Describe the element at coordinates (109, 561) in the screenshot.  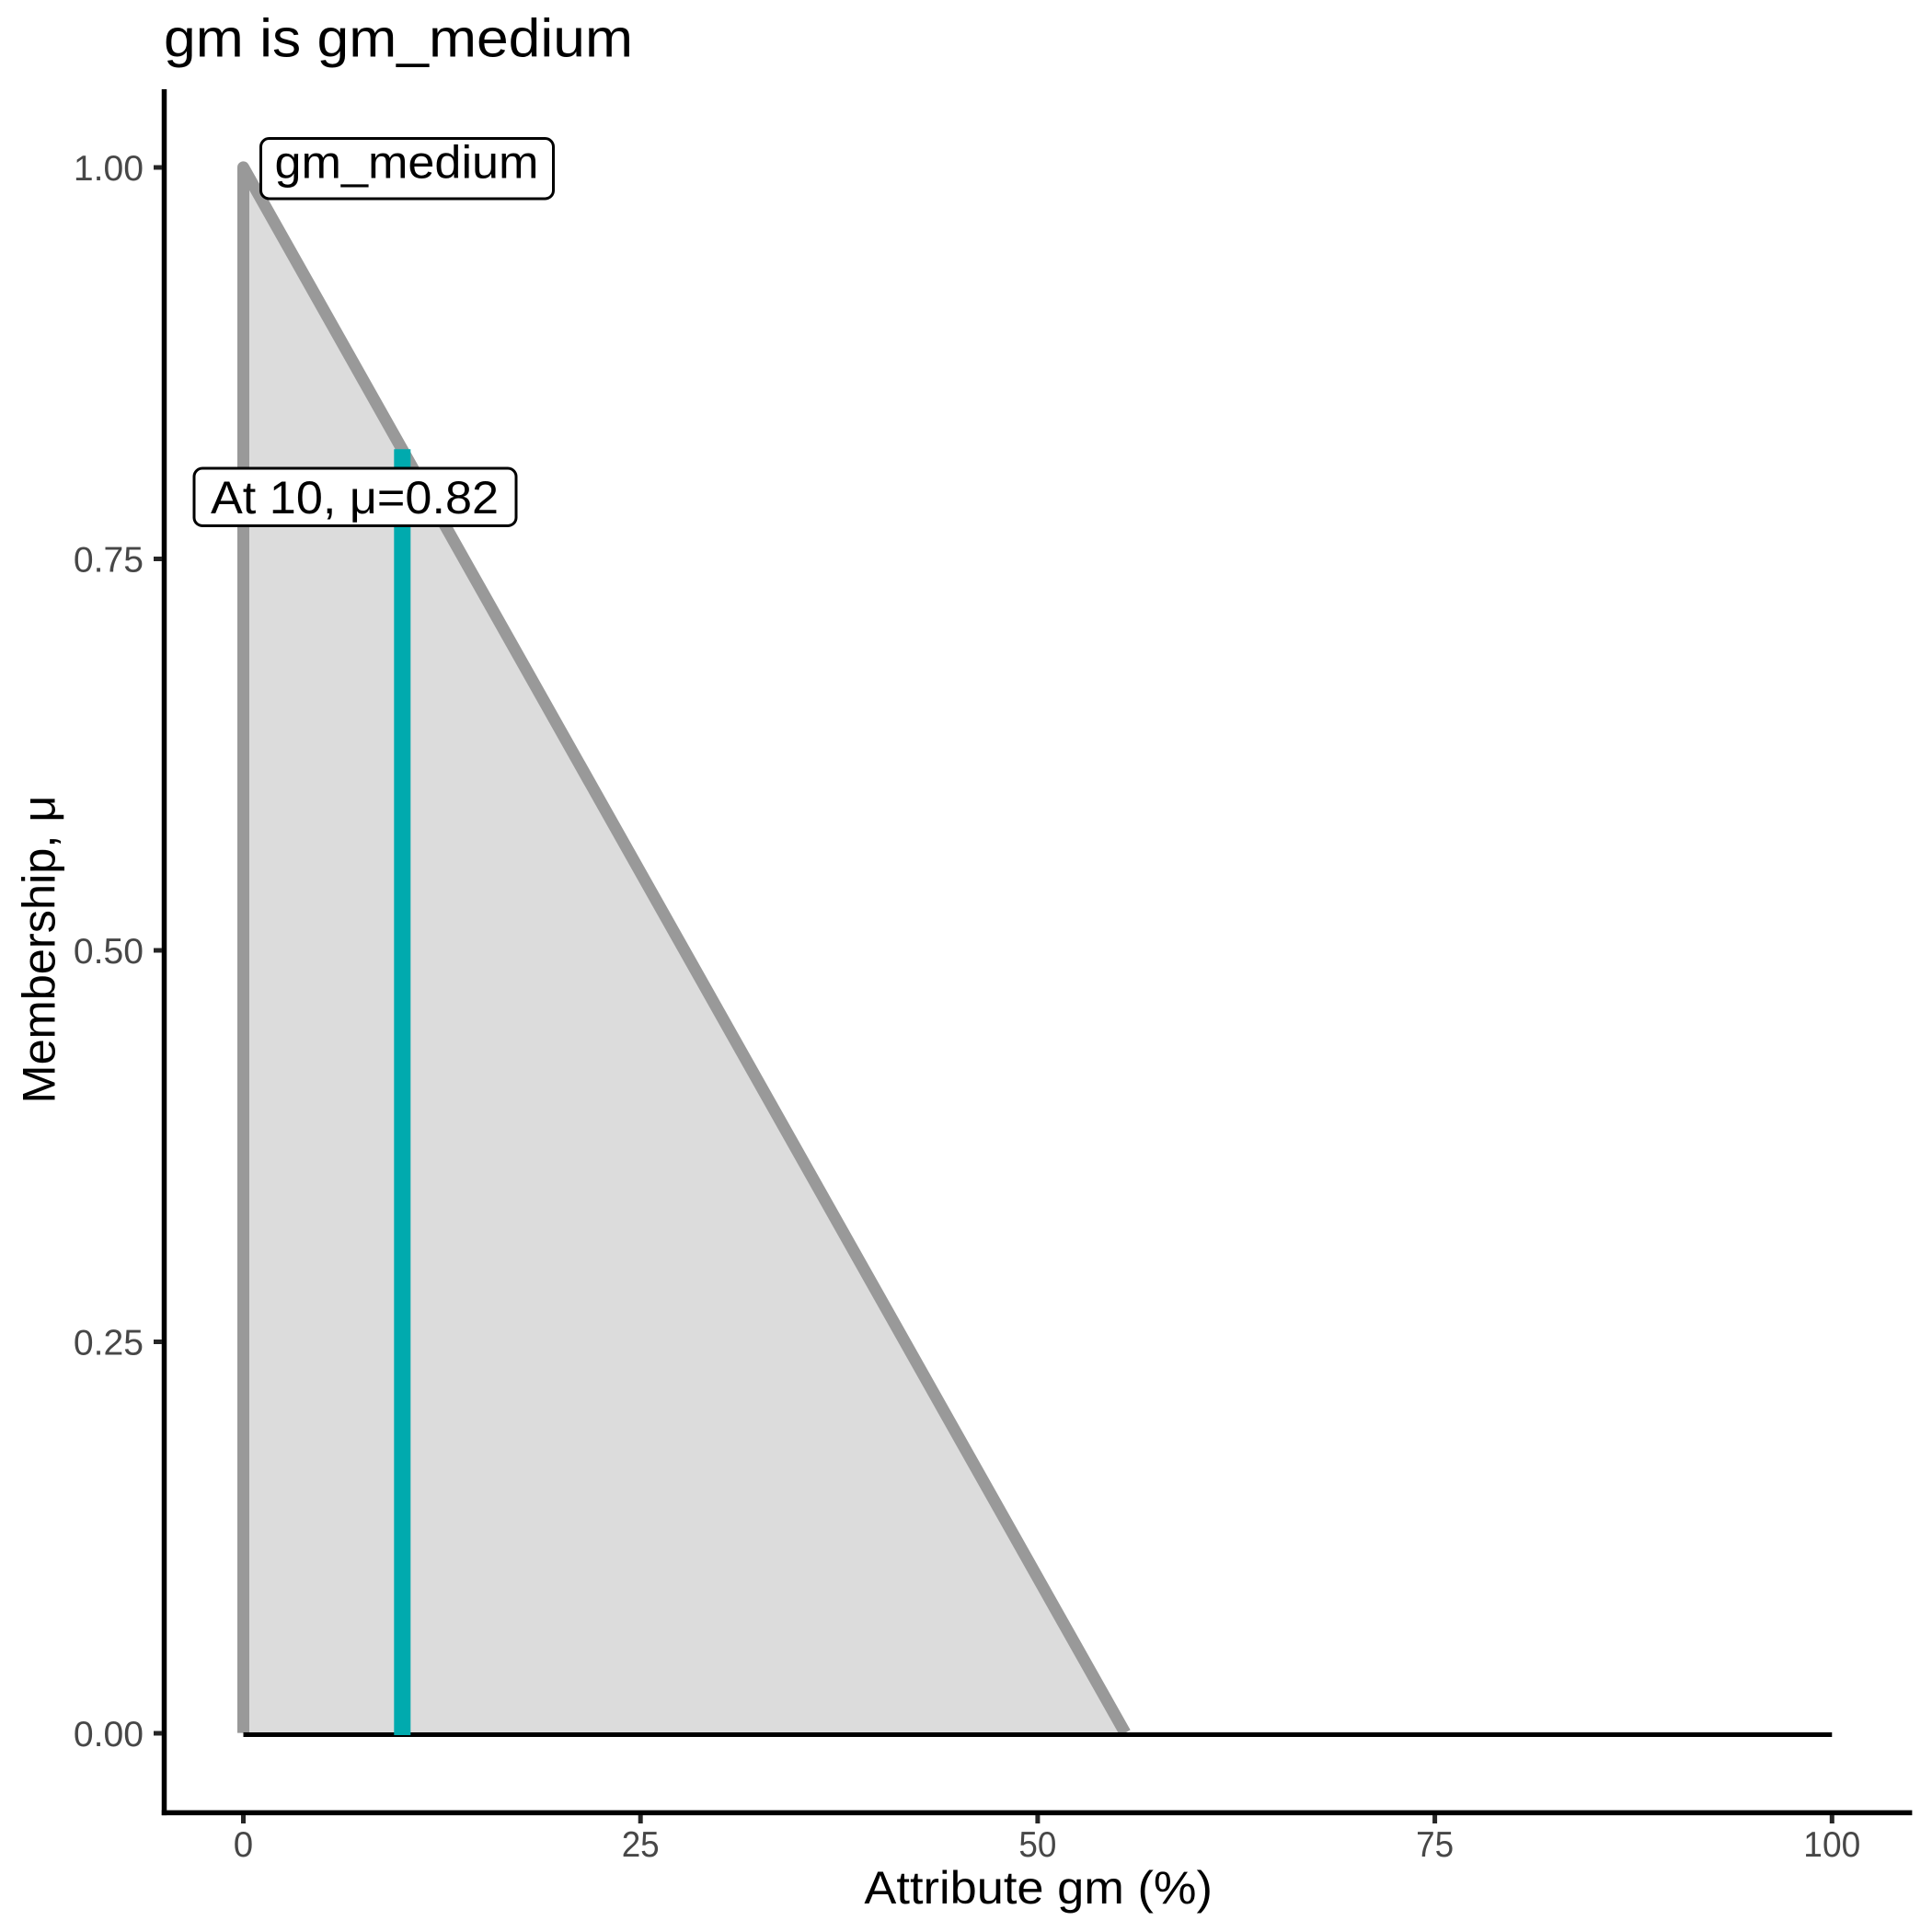
I see `svg-text: 0.75` at that location.